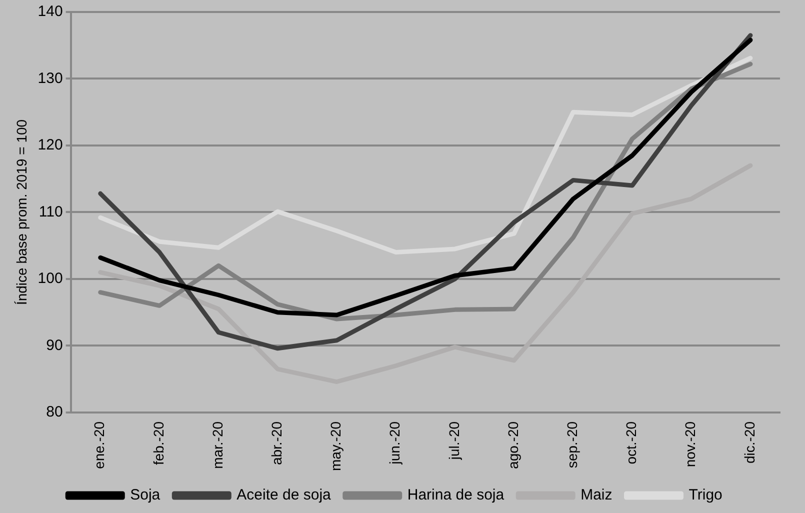 Image resolution: width=805 pixels, height=513 pixels. Describe the element at coordinates (572, 444) in the screenshot. I see `x-tick-label: sep.-20` at that location.